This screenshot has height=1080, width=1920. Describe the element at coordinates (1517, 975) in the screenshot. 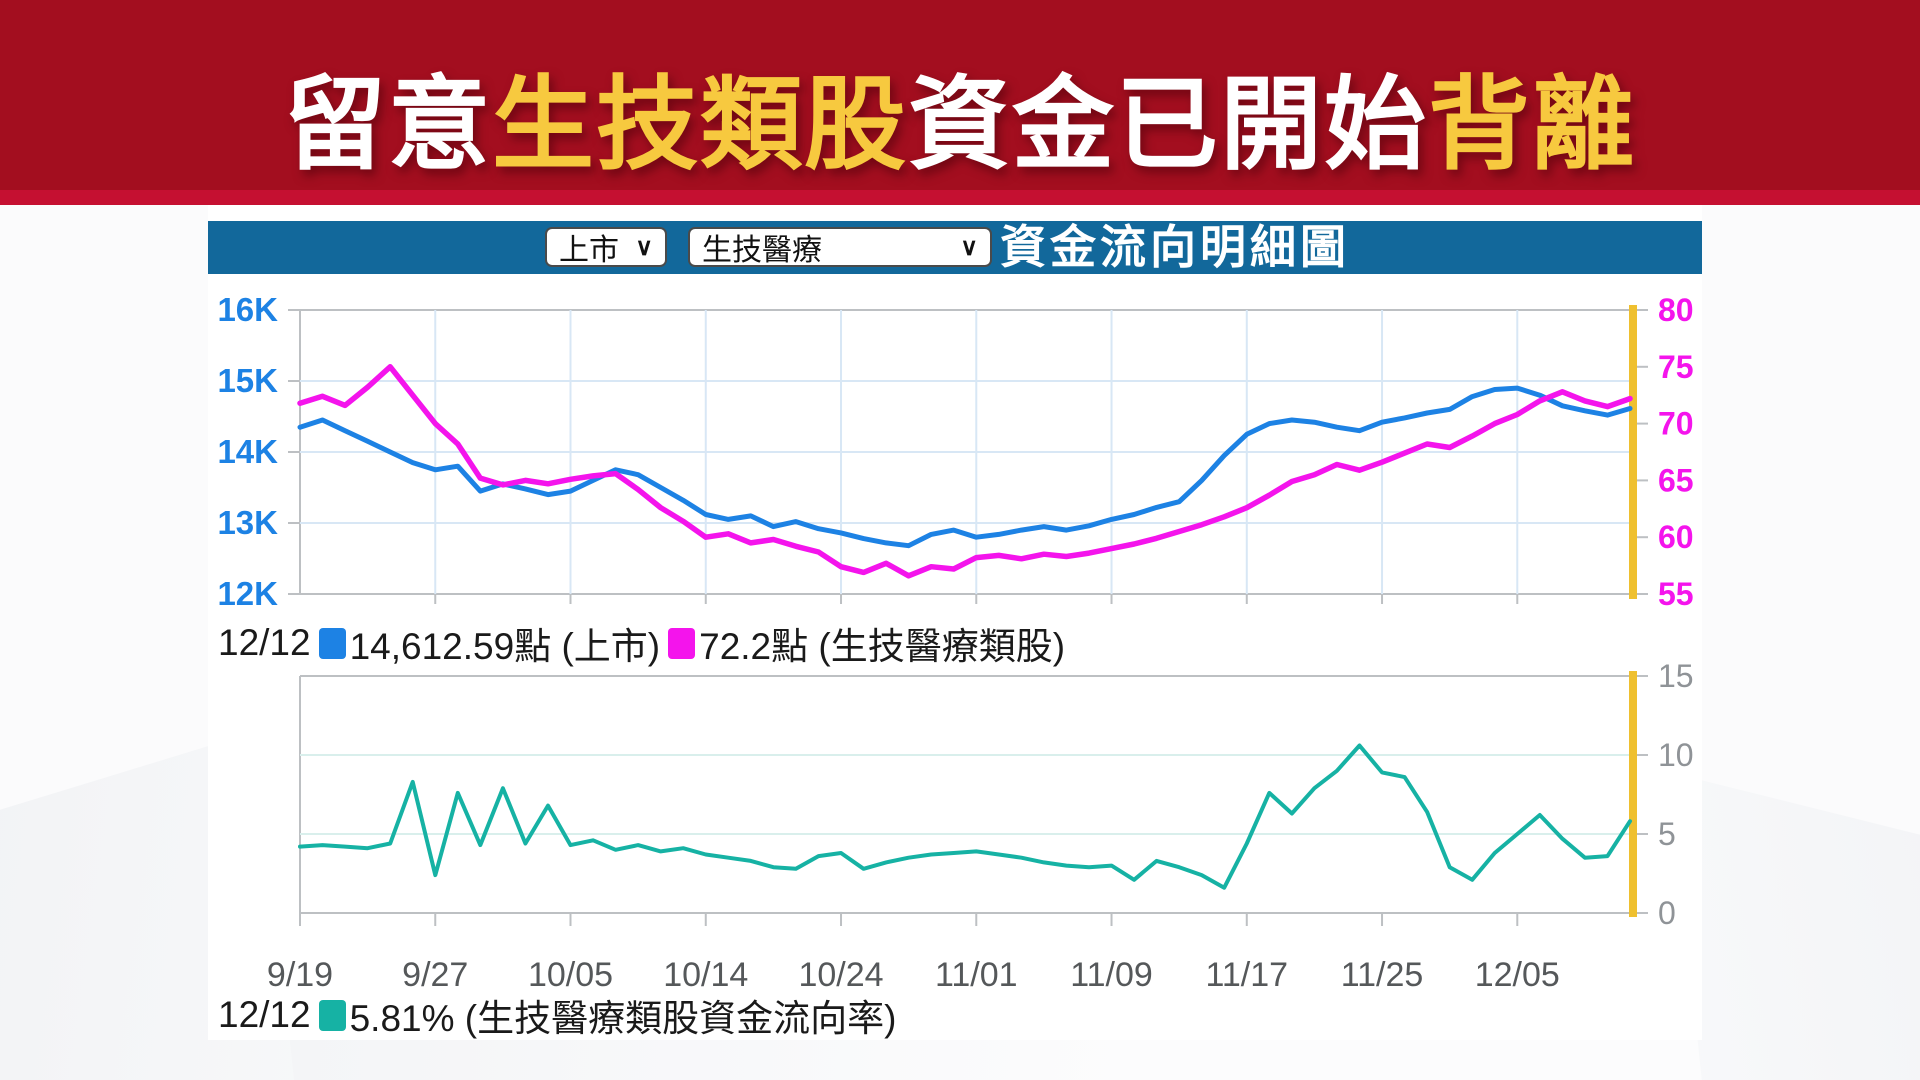

I see `x-axis-label: 12/05` at that location.